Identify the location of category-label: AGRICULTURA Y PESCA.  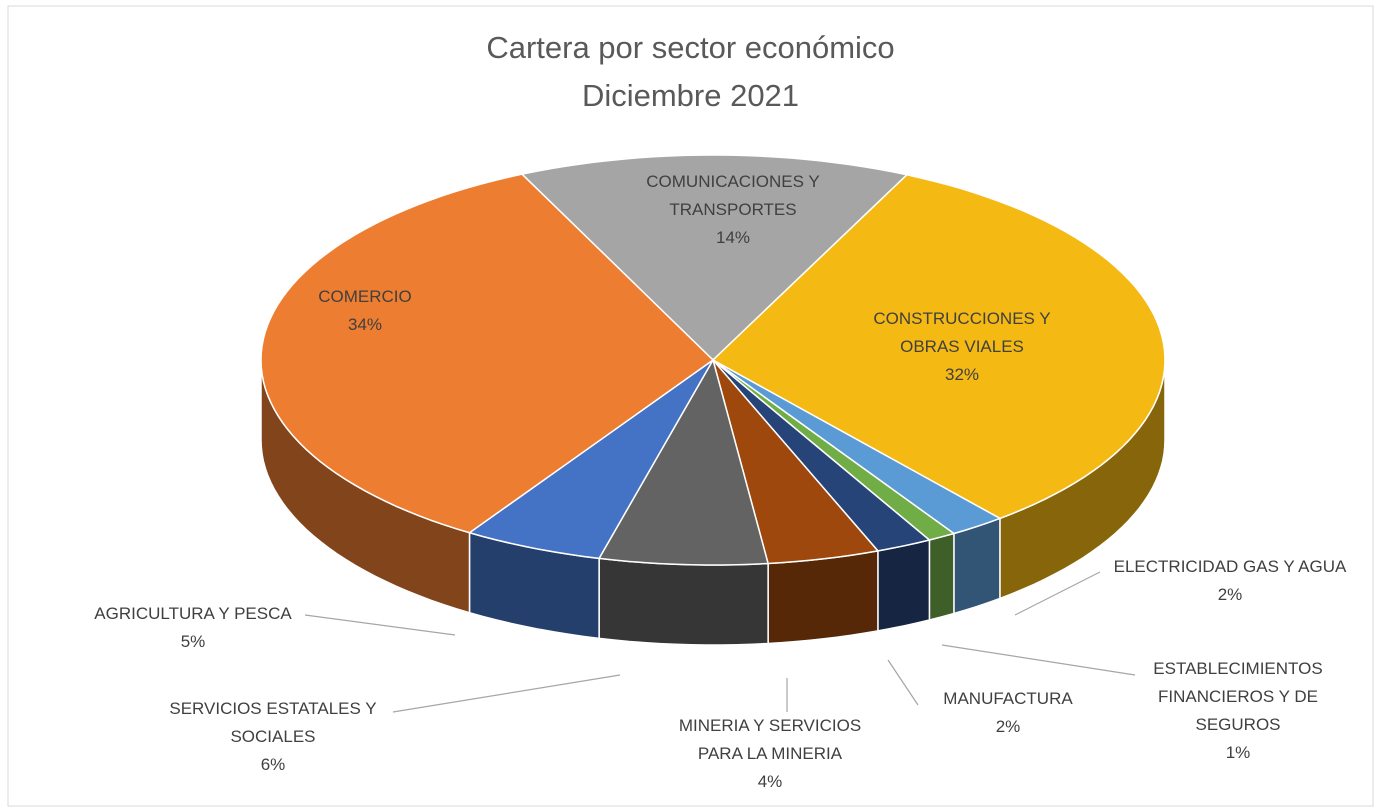
(193, 613).